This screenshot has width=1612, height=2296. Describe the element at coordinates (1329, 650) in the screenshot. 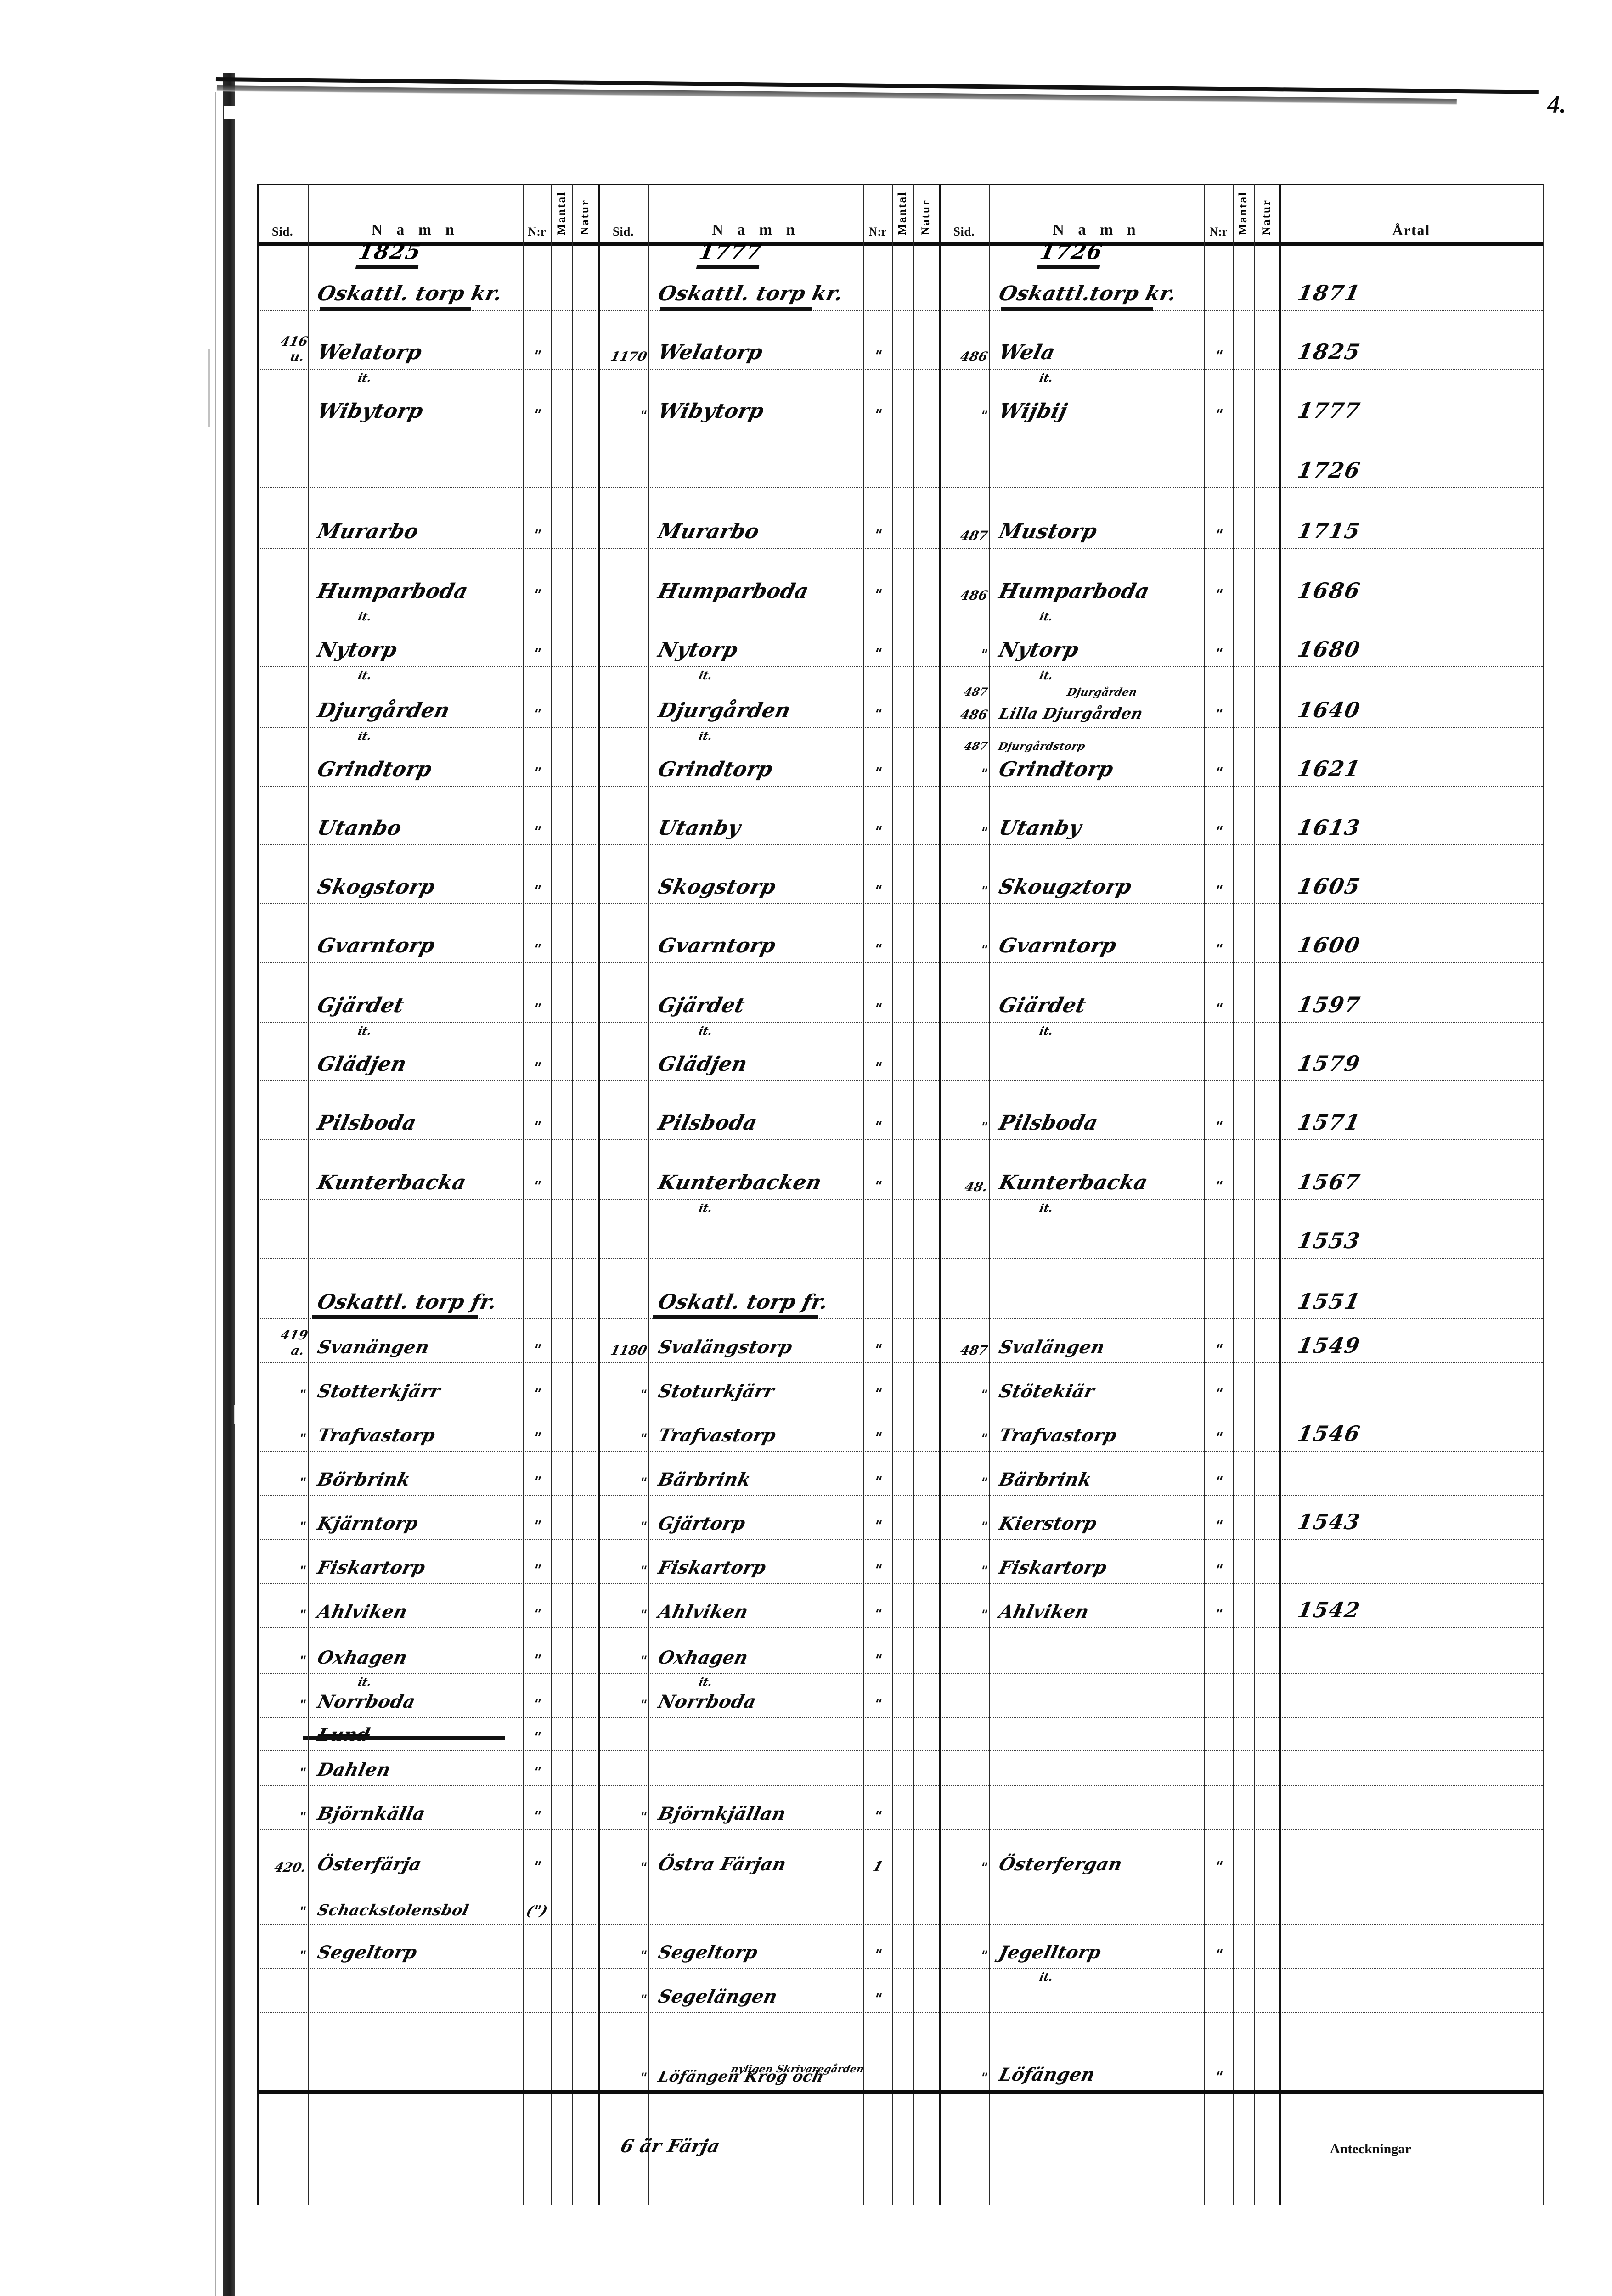

I see `artal-cell: 1680` at that location.